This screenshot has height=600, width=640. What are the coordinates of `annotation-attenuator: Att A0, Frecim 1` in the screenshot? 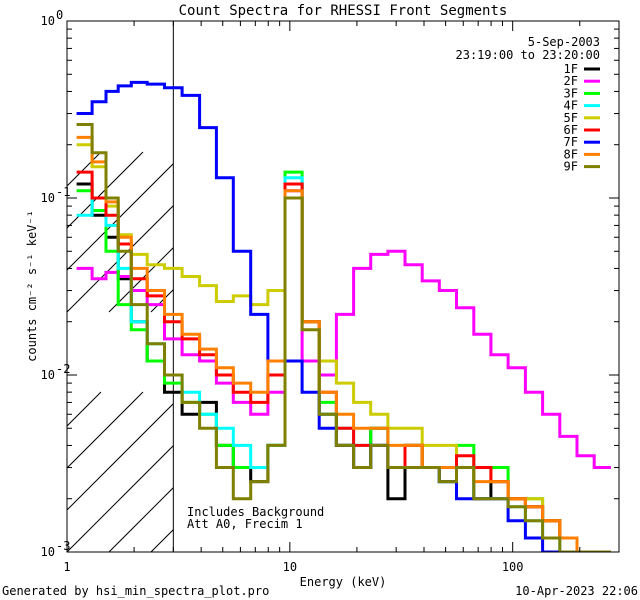 It's located at (245, 524).